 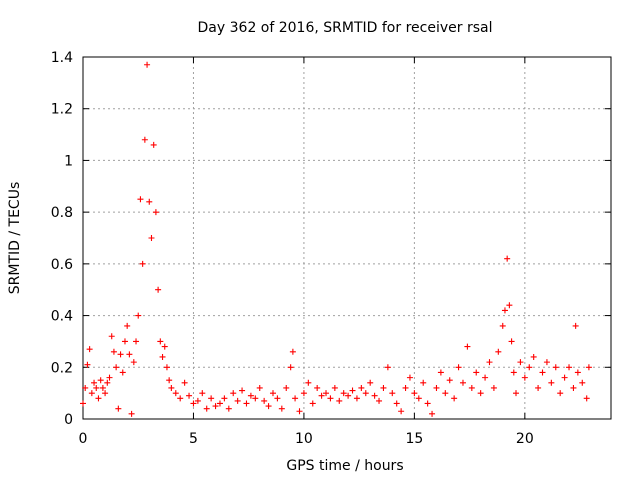 What do you see at coordinates (15, 238) in the screenshot?
I see `y-axis-label: SRMTID / TECUs` at bounding box center [15, 238].